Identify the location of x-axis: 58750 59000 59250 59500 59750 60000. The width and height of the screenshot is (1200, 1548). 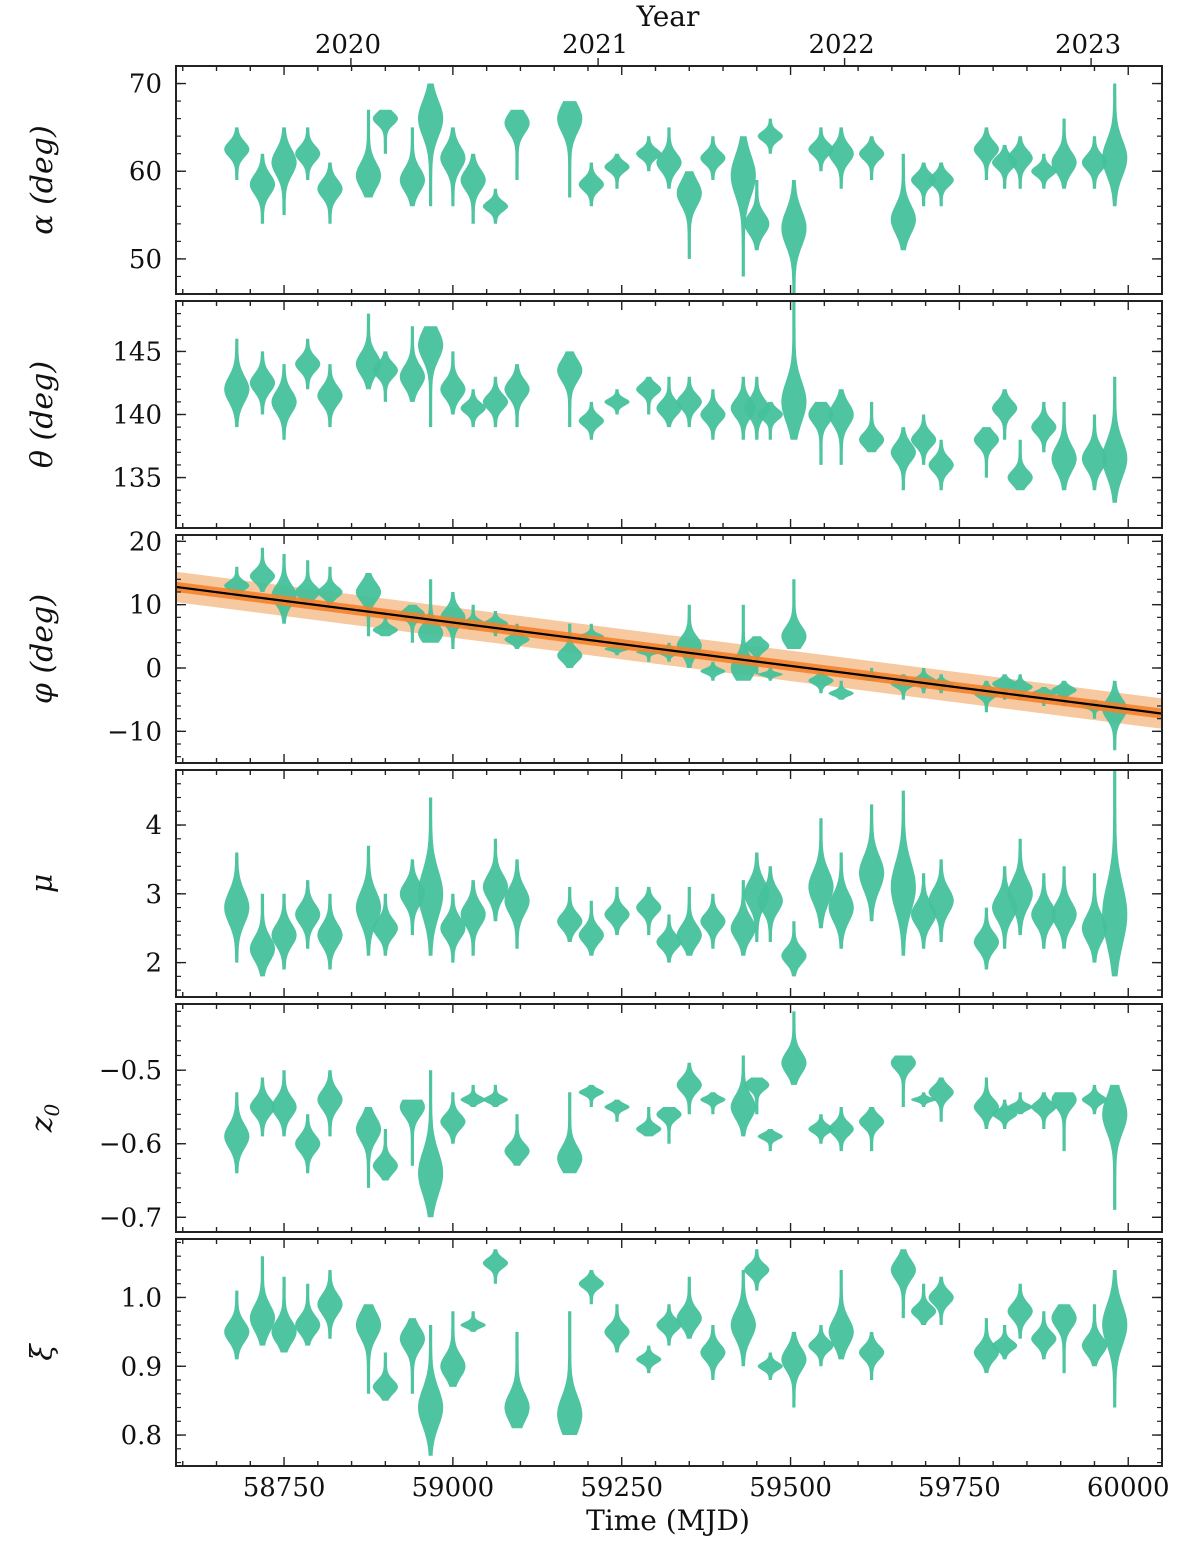
(706, 1488).